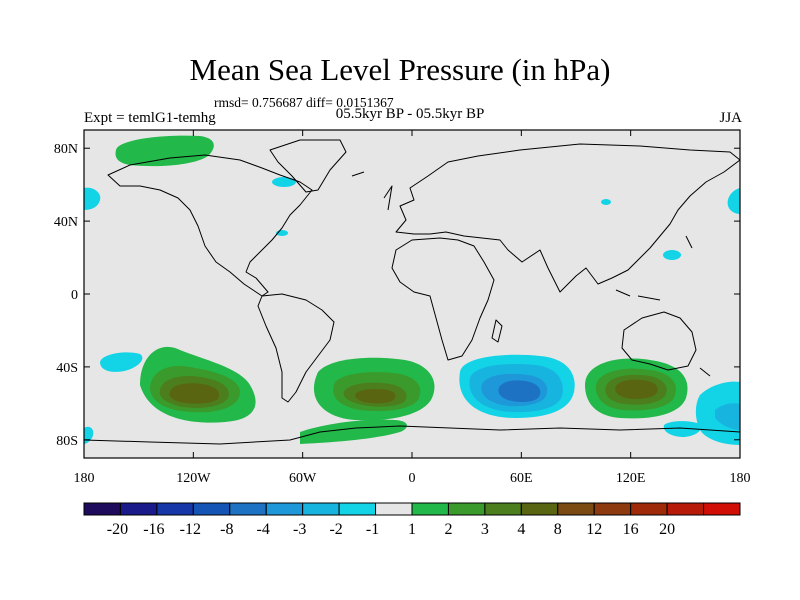  What do you see at coordinates (594, 529) in the screenshot?
I see `colorbar-label: 12` at bounding box center [594, 529].